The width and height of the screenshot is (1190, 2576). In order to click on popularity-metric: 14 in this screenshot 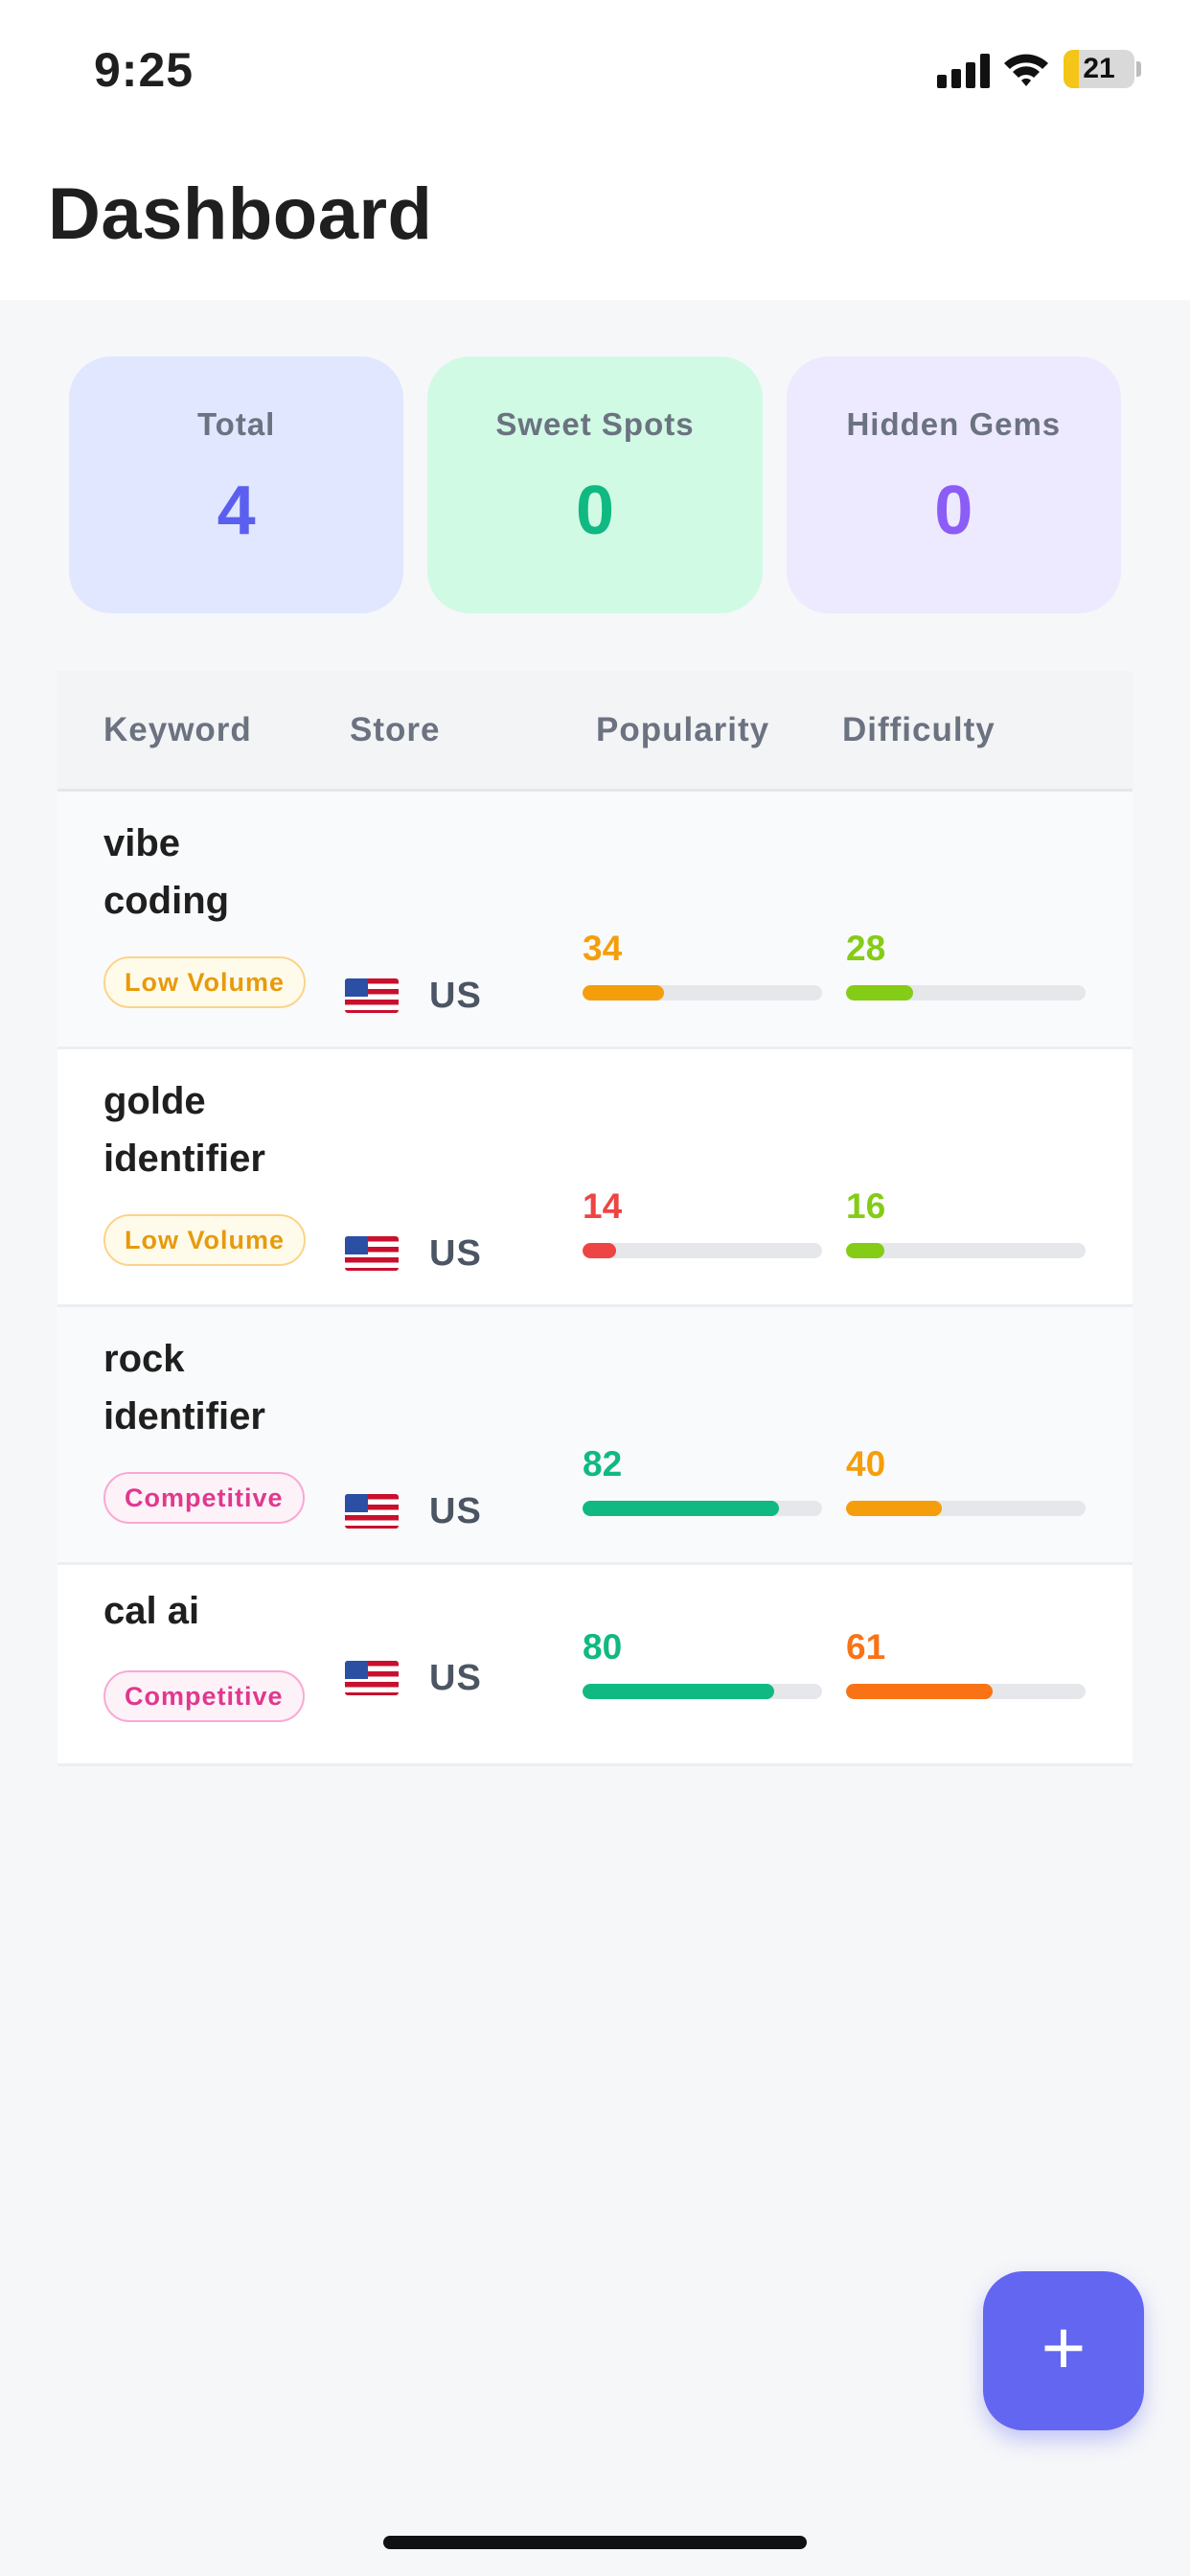, I will do `click(702, 1222)`.